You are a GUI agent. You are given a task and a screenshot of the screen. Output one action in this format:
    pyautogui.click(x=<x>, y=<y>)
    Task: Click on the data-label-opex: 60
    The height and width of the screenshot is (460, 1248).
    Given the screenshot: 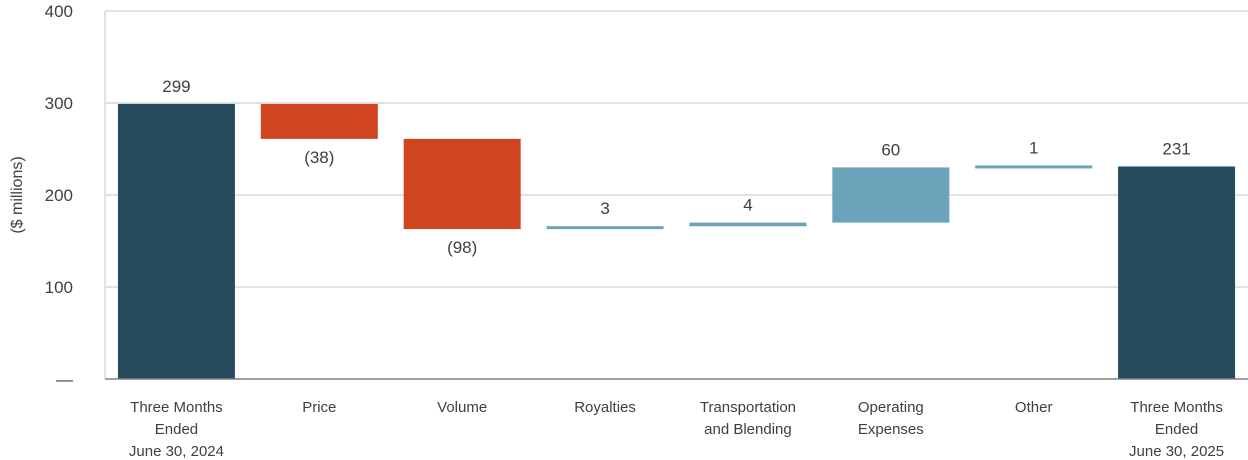 What is the action you would take?
    pyautogui.click(x=890, y=149)
    